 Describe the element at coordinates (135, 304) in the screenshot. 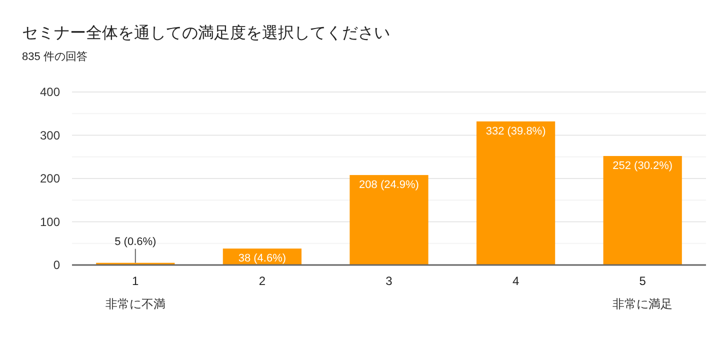

I see `annotation: 非常に不満` at that location.